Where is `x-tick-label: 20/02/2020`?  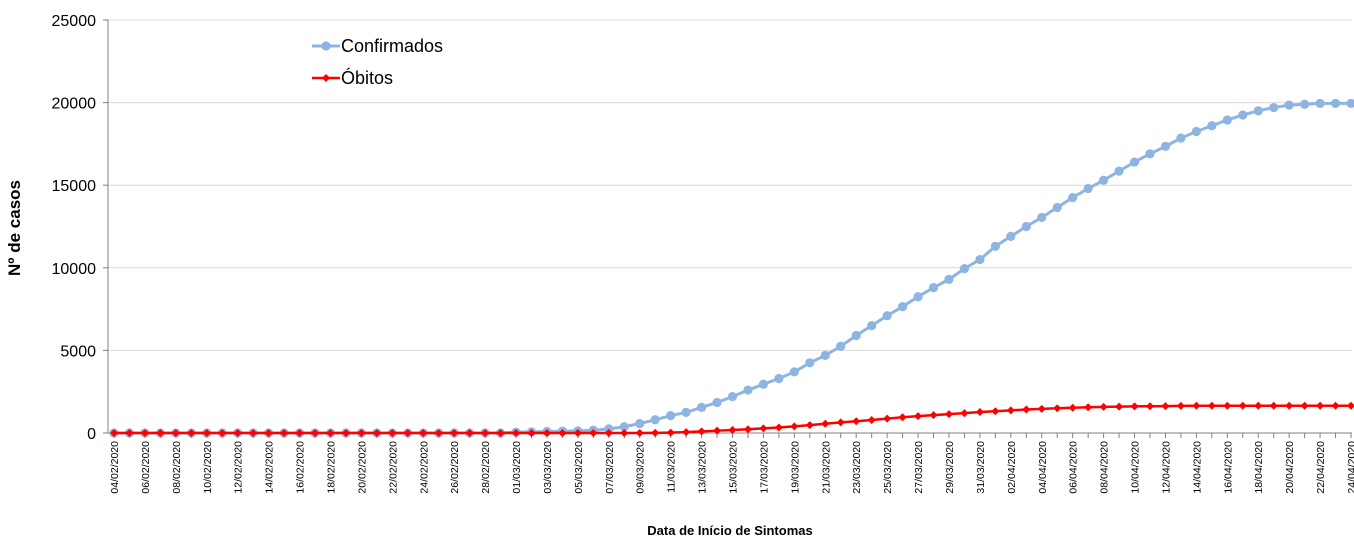
x-tick-label: 20/02/2020 is located at coordinates (362, 467).